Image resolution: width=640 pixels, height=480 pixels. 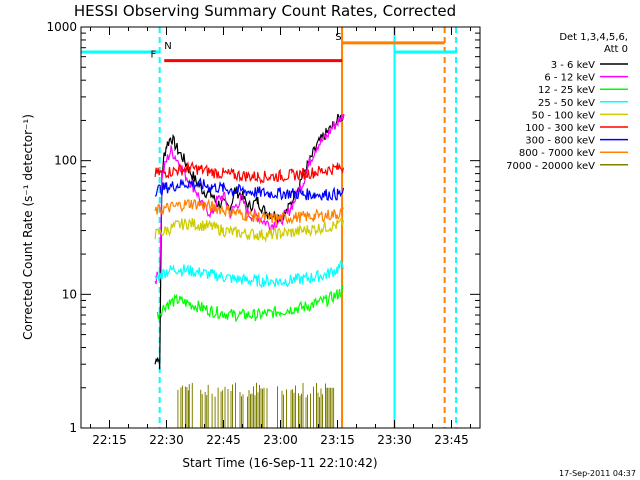 I want to click on x-tick-label-1: 22:30, so click(x=166, y=440).